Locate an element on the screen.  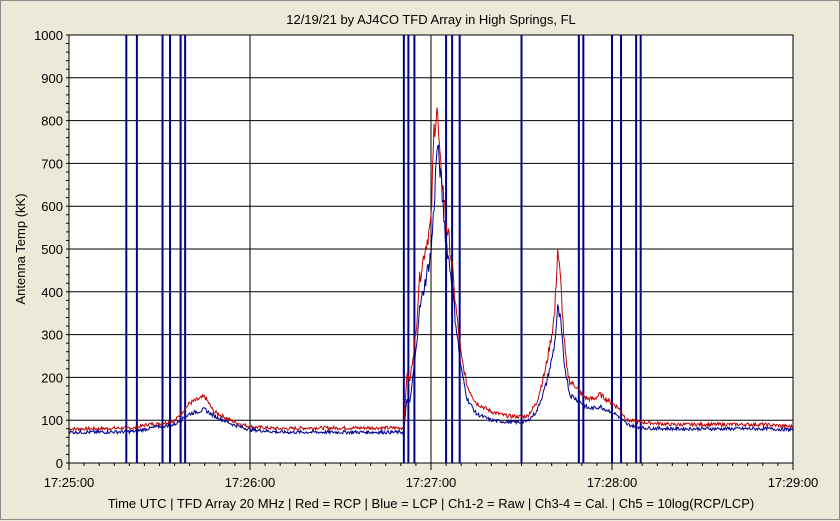
y-tick-label: 100 is located at coordinates (52, 420).